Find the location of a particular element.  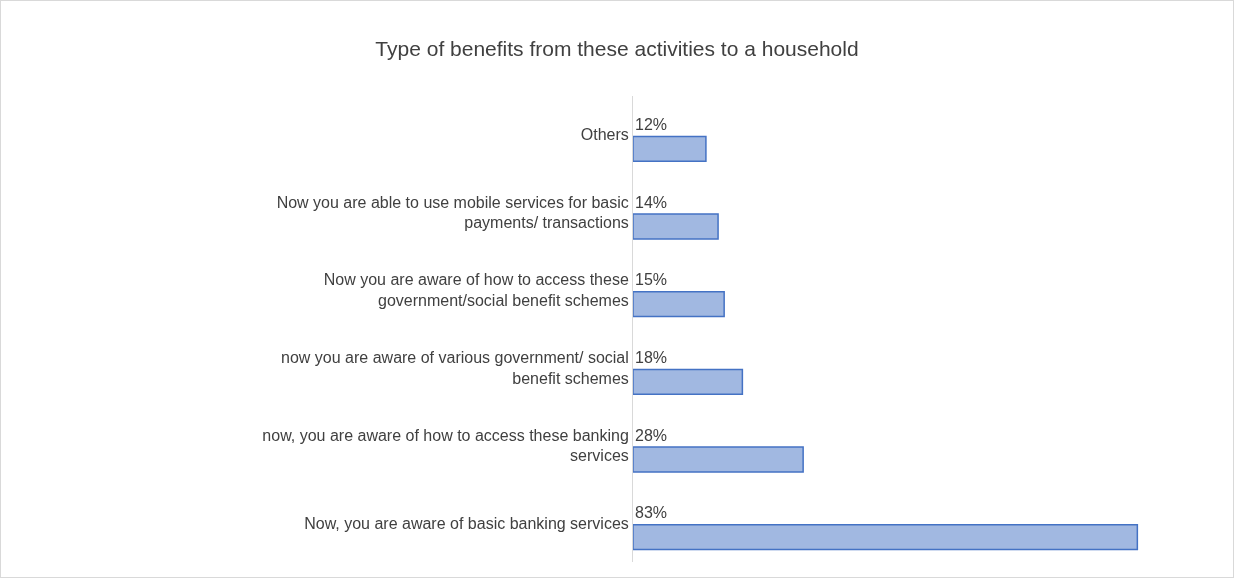

y-tick-label: Now you are able to use mobile services for basic payments/ transactions is located at coordinates (452, 212).